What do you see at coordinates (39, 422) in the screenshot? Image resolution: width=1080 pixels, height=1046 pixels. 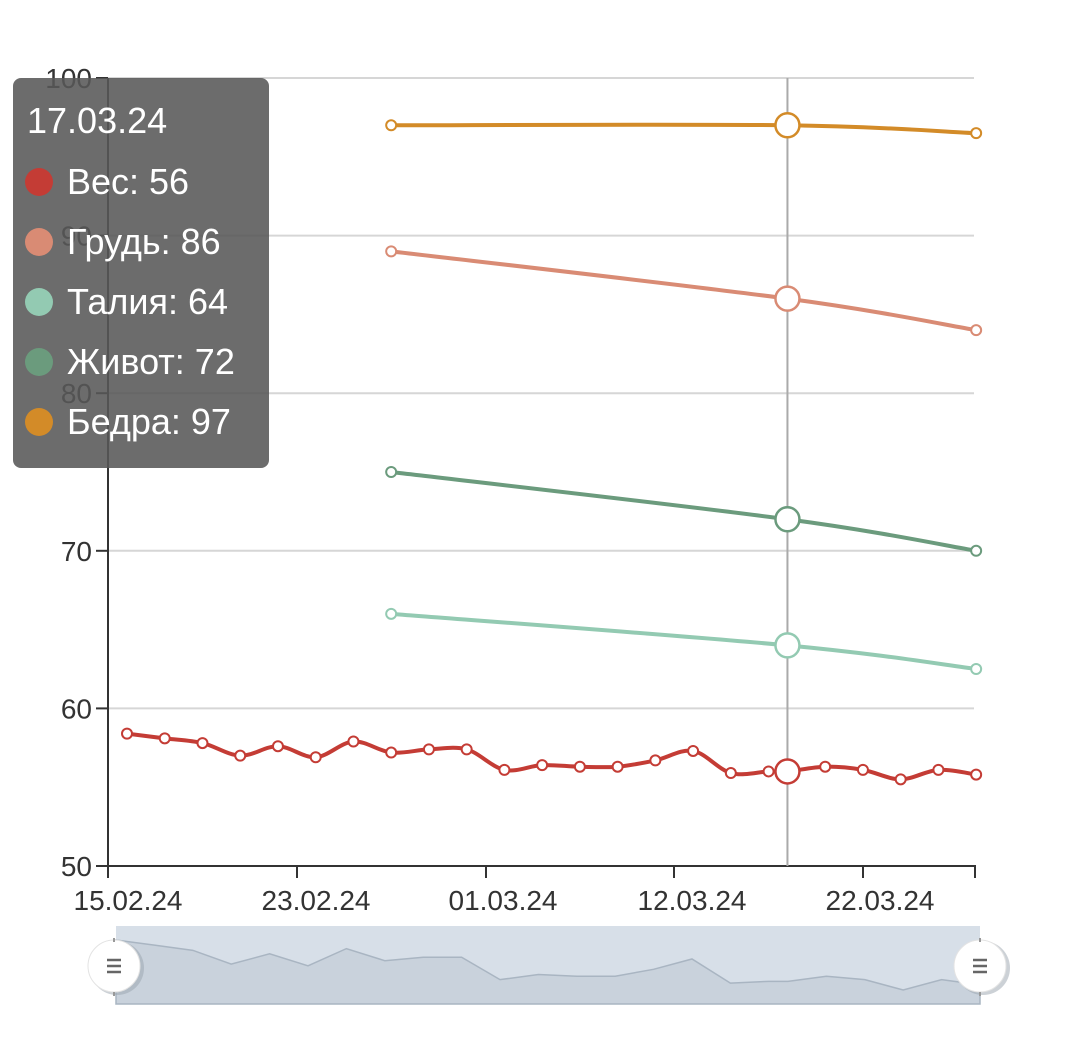 I see `series-dot-bedra` at bounding box center [39, 422].